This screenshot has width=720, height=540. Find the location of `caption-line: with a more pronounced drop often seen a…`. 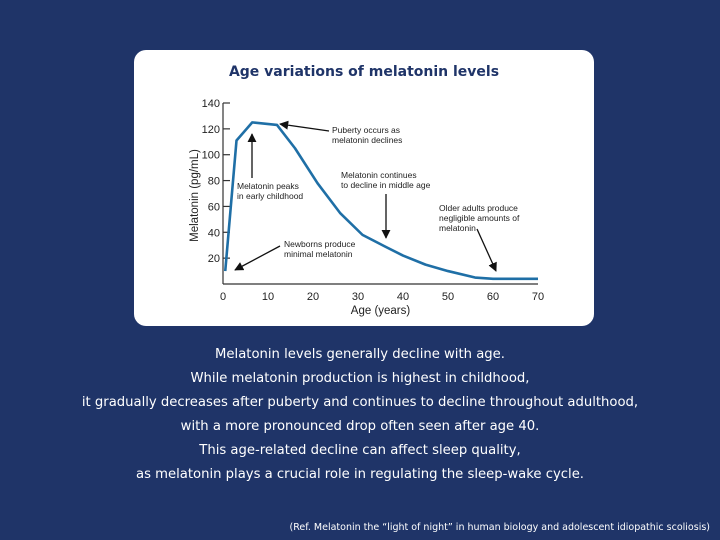

caption-line: with a more pronounced drop often seen a… is located at coordinates (360, 426).